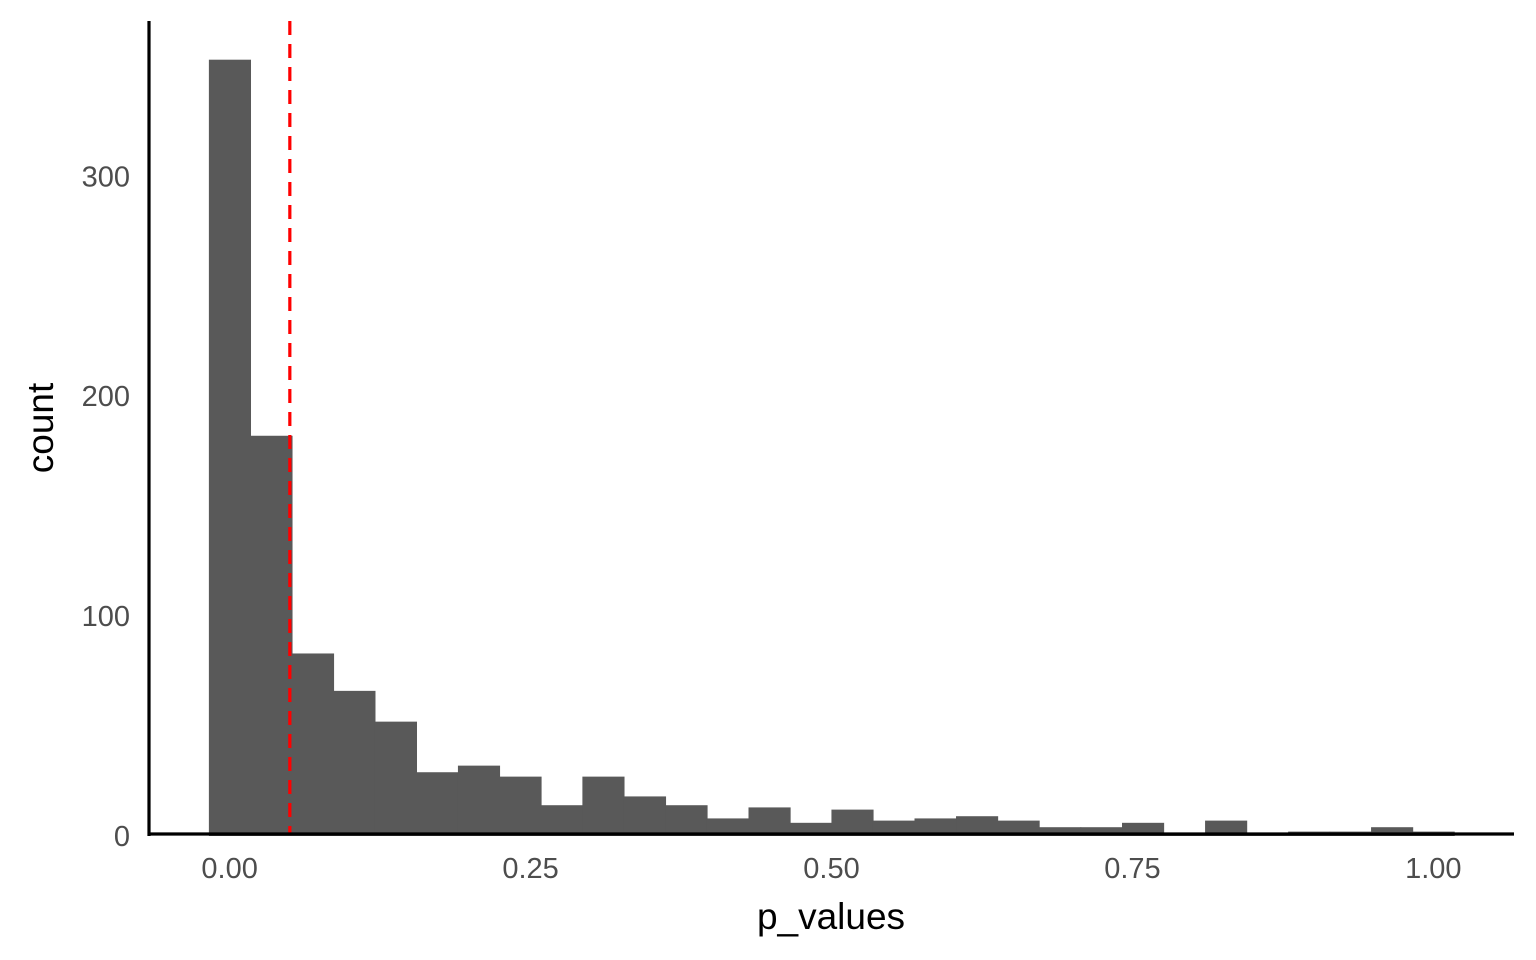 Image resolution: width=1536 pixels, height=960 pixels. Describe the element at coordinates (229, 869) in the screenshot. I see `x-tick-label: 0.00` at that location.